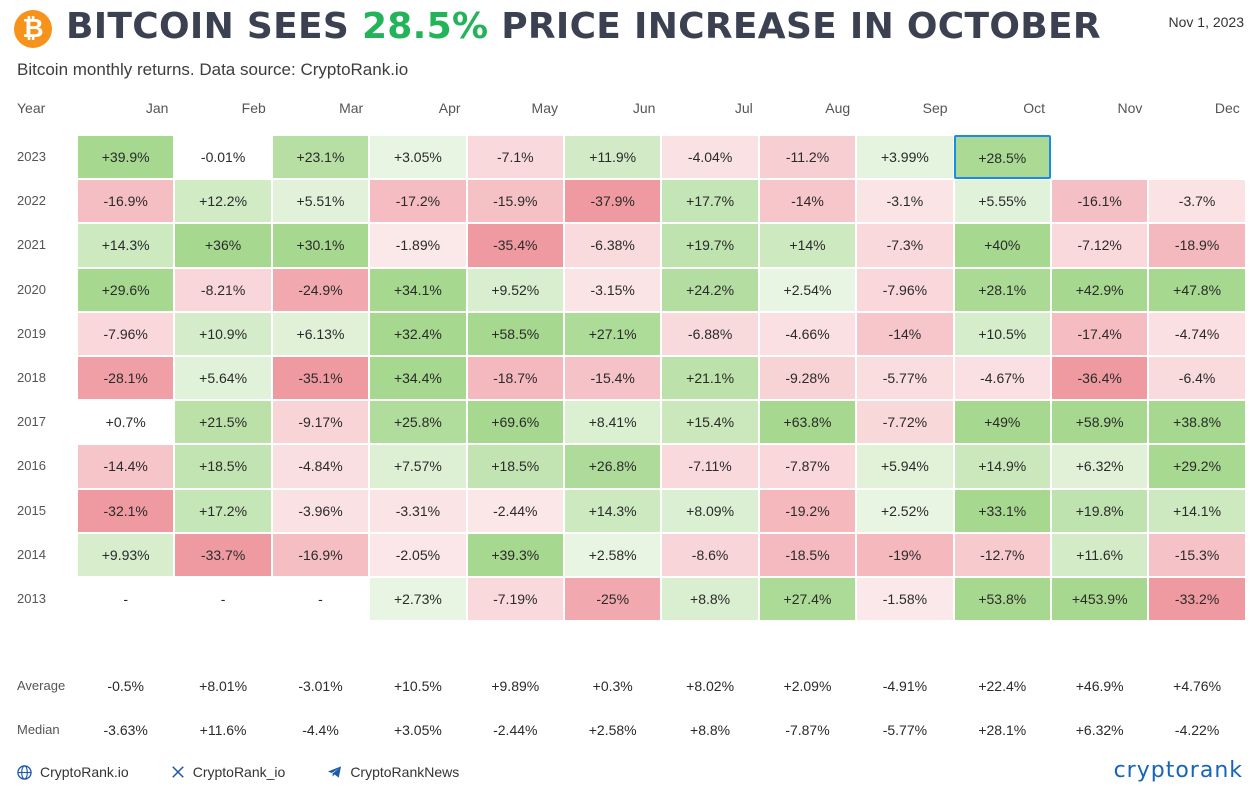 The width and height of the screenshot is (1260, 795). Describe the element at coordinates (73, 772) in the screenshot. I see `footer-link-website: CryptoRank.io` at that location.